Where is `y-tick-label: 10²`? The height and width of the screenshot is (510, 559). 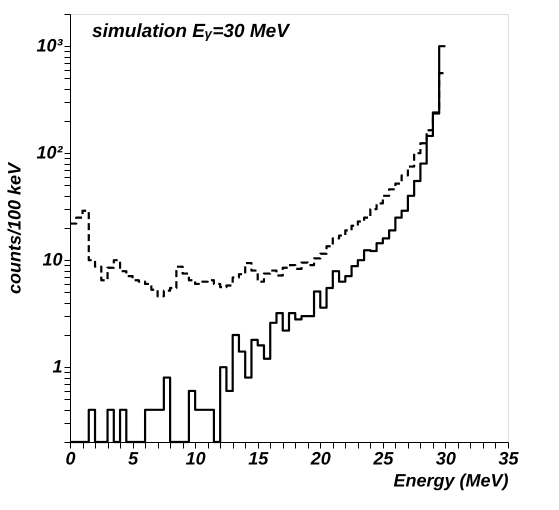
y-tick-label: 10² is located at coordinates (50, 152).